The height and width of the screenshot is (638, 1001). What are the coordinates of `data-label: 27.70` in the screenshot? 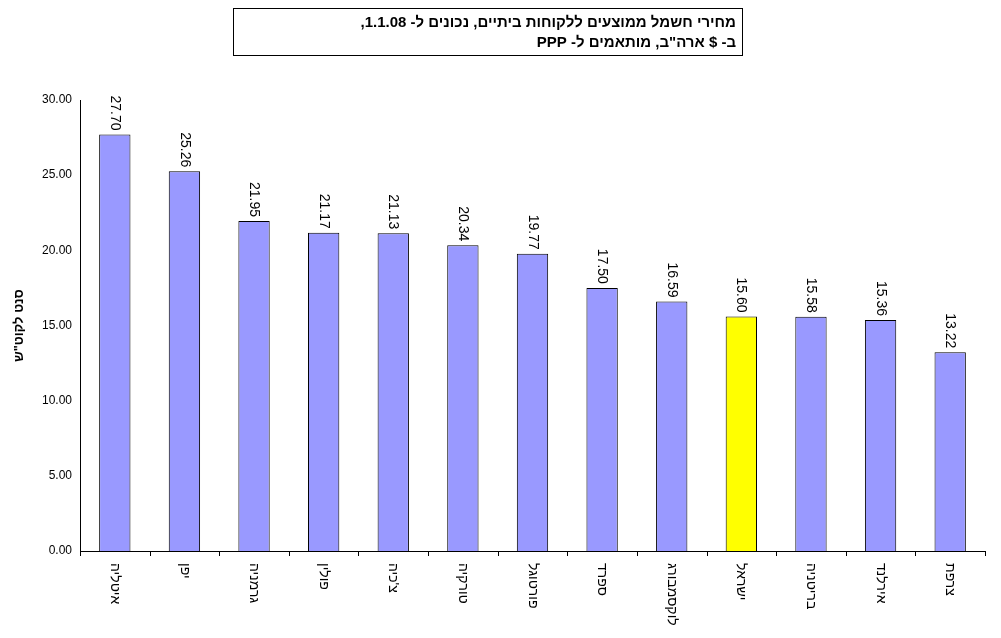 It's located at (115, 113).